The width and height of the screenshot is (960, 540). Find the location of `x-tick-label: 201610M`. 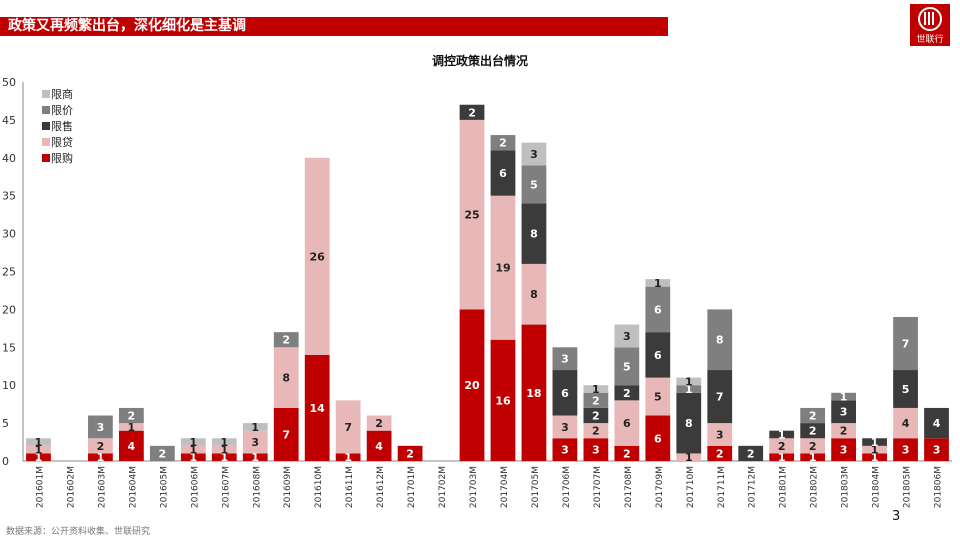

x-tick-label: 201610M is located at coordinates (319, 487).